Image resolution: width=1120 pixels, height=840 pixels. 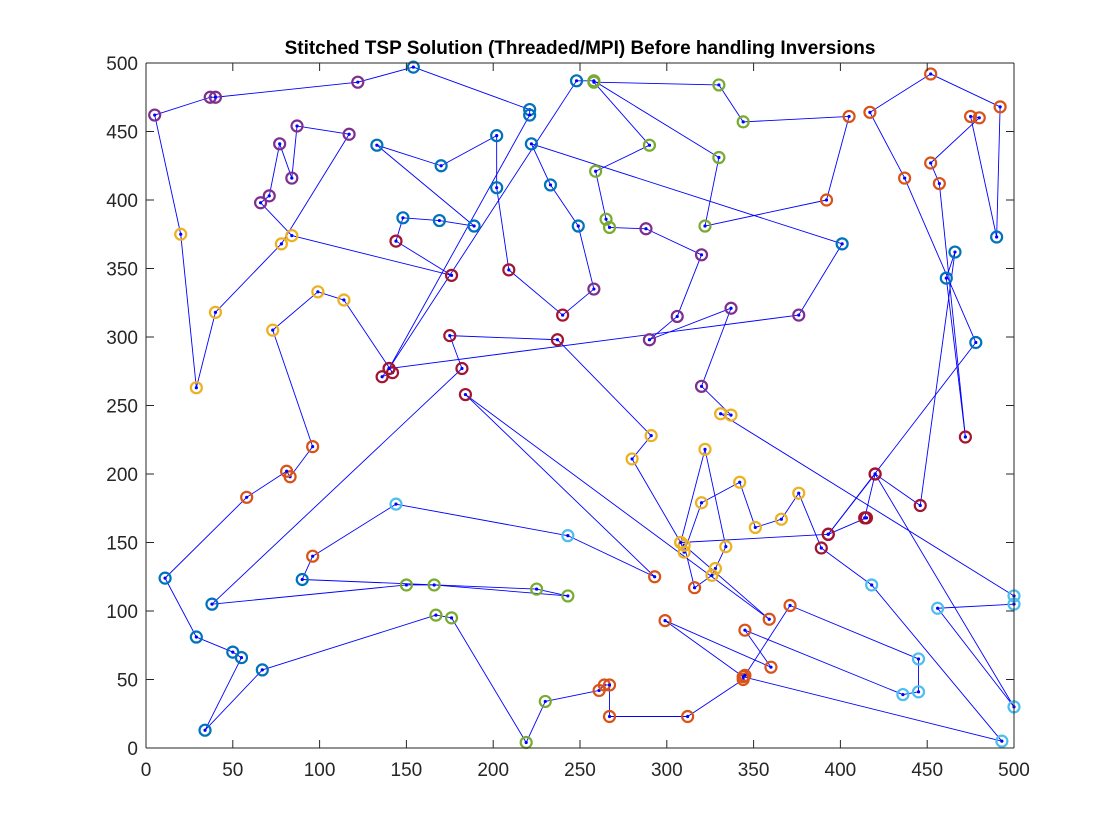 What do you see at coordinates (320, 770) in the screenshot?
I see `x-tick-label: 100` at bounding box center [320, 770].